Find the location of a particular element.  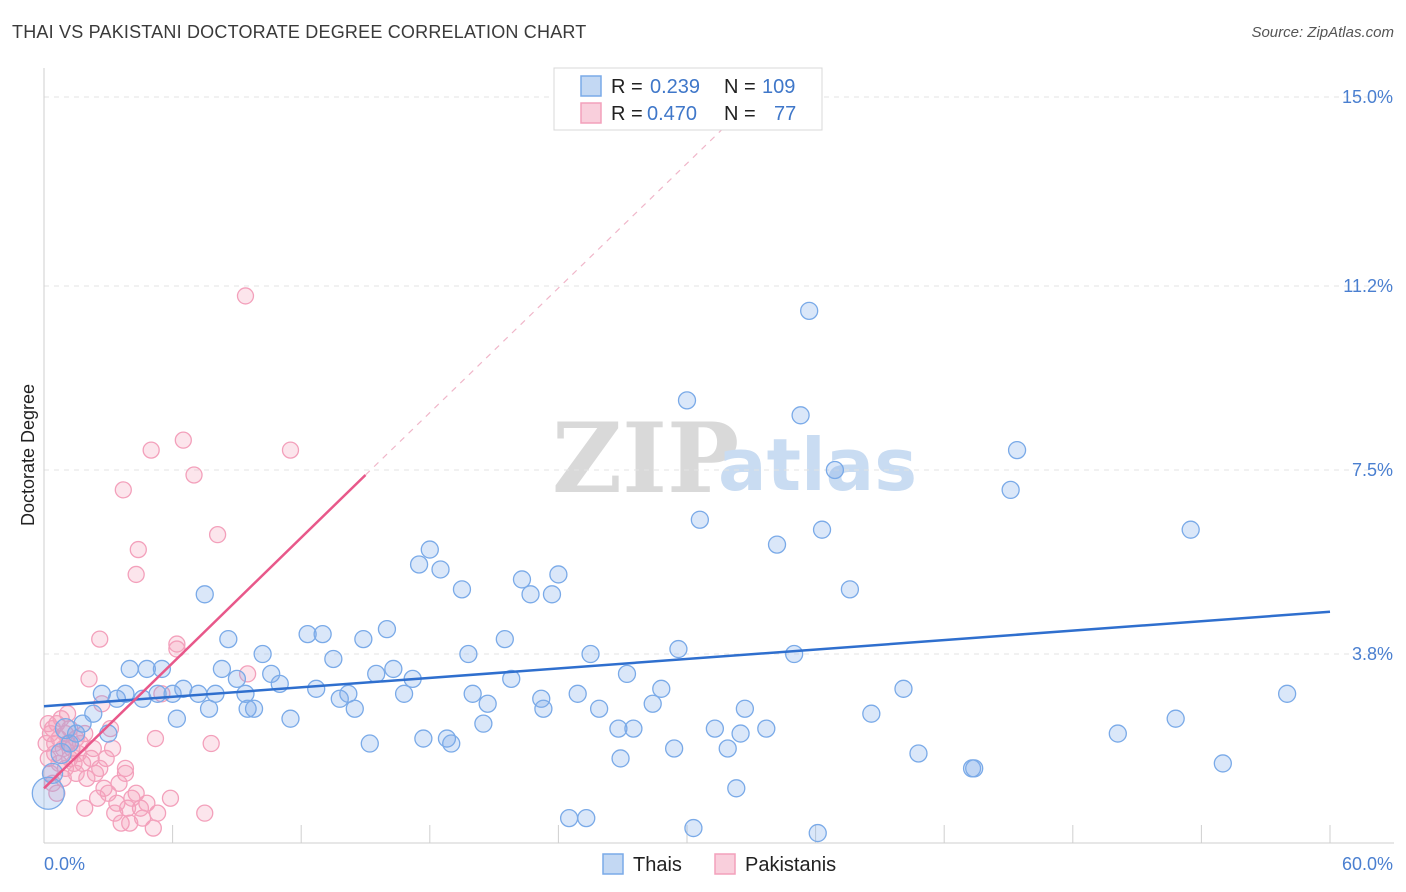

watermark-zip: ZIP is located at coordinates (645, 458).